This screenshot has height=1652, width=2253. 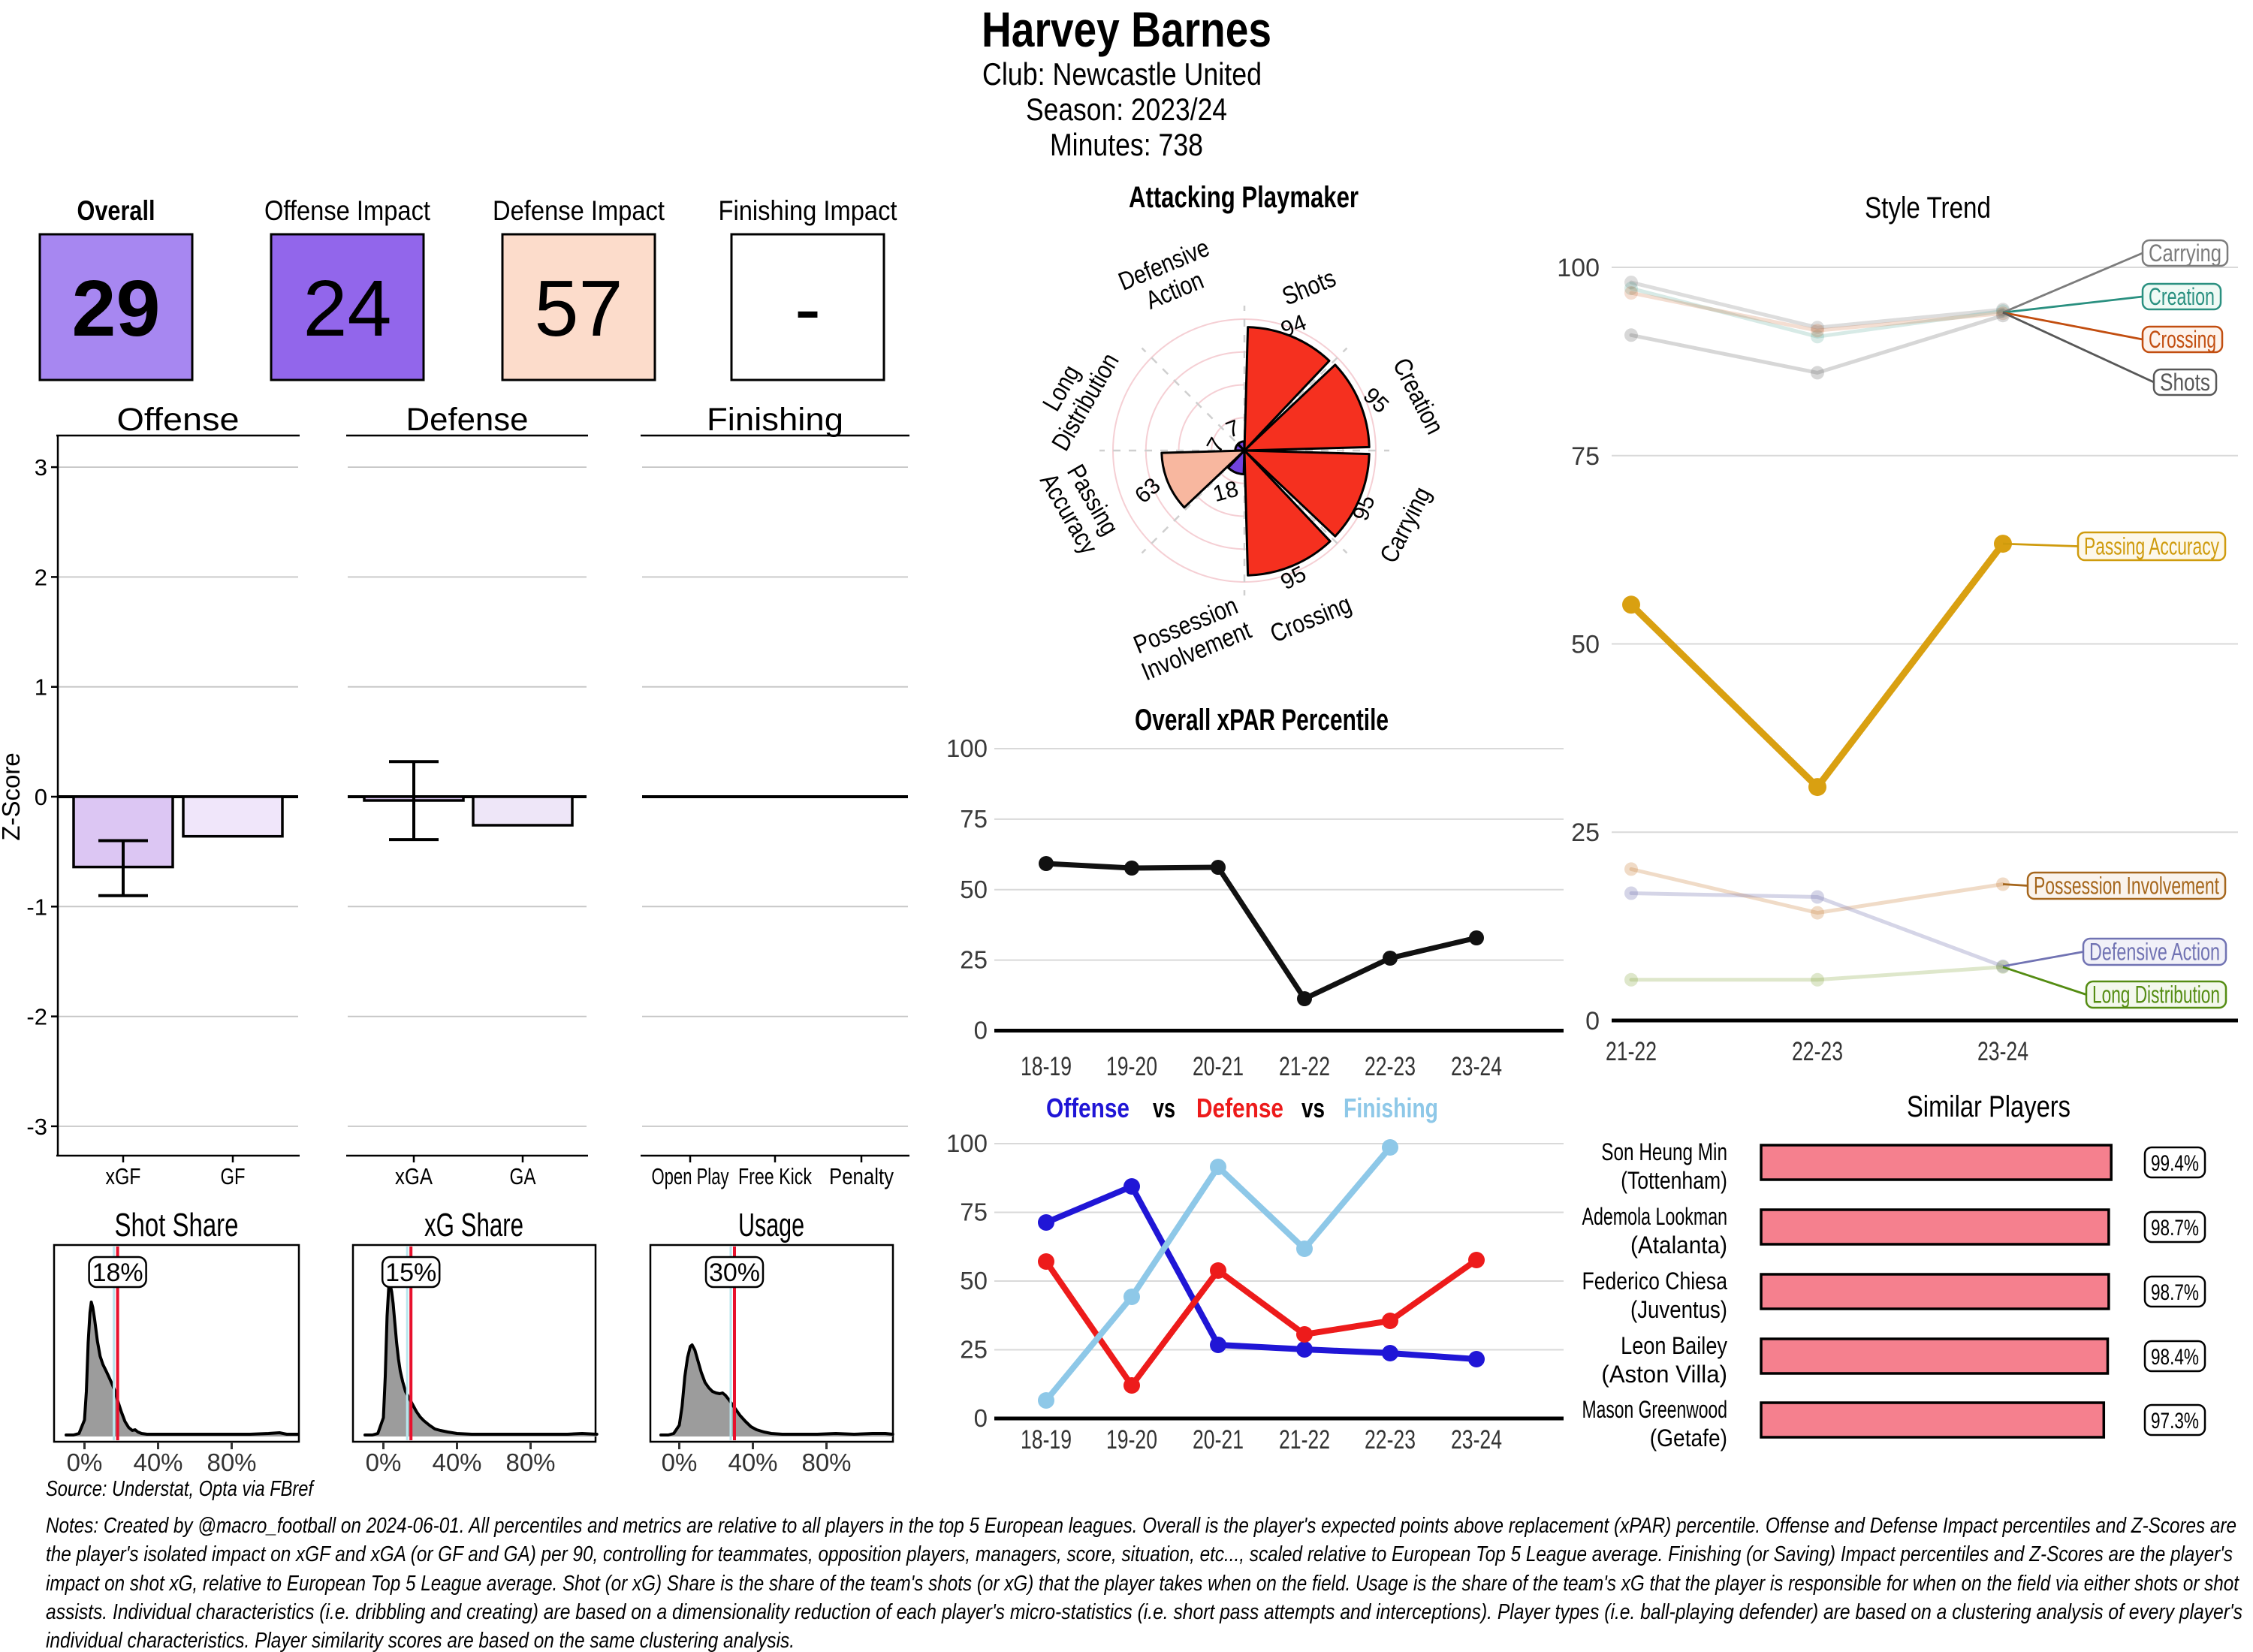 I want to click on svg-text: 98.4%, so click(x=2175, y=1357).